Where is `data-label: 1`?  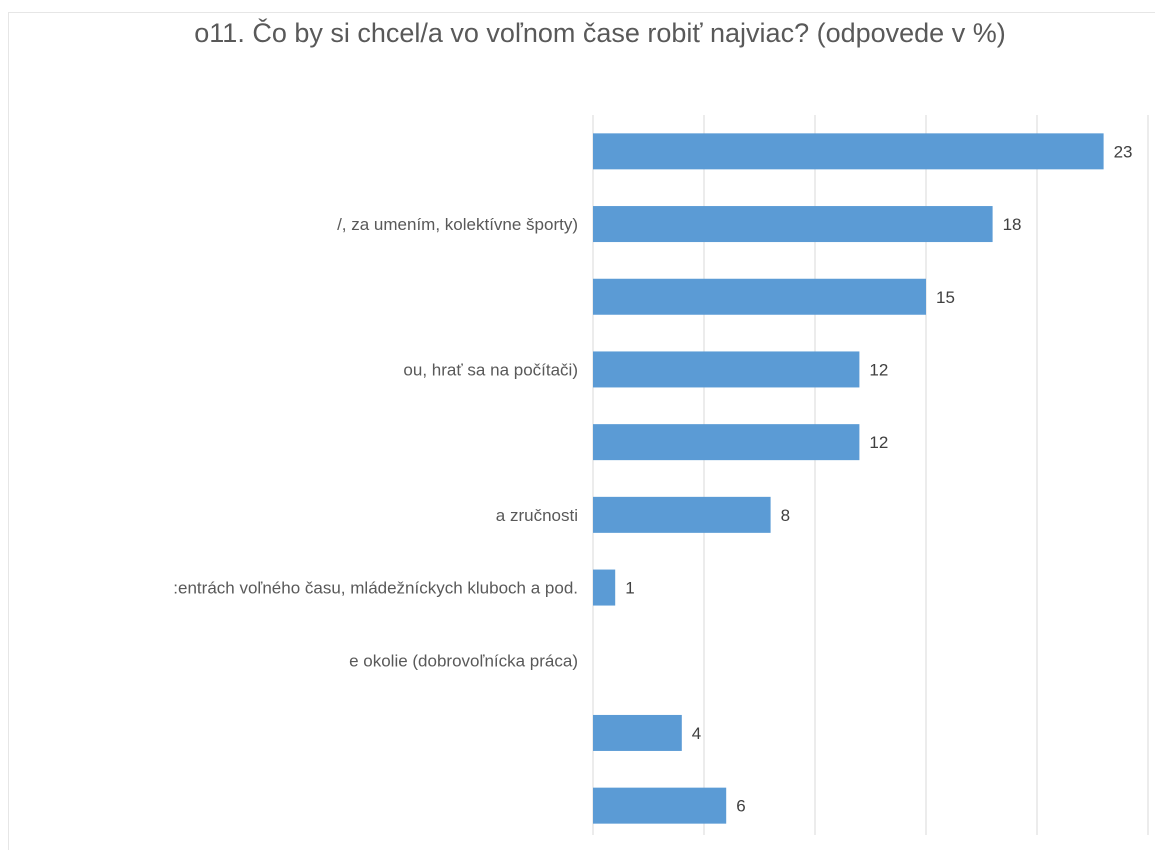 data-label: 1 is located at coordinates (629, 588).